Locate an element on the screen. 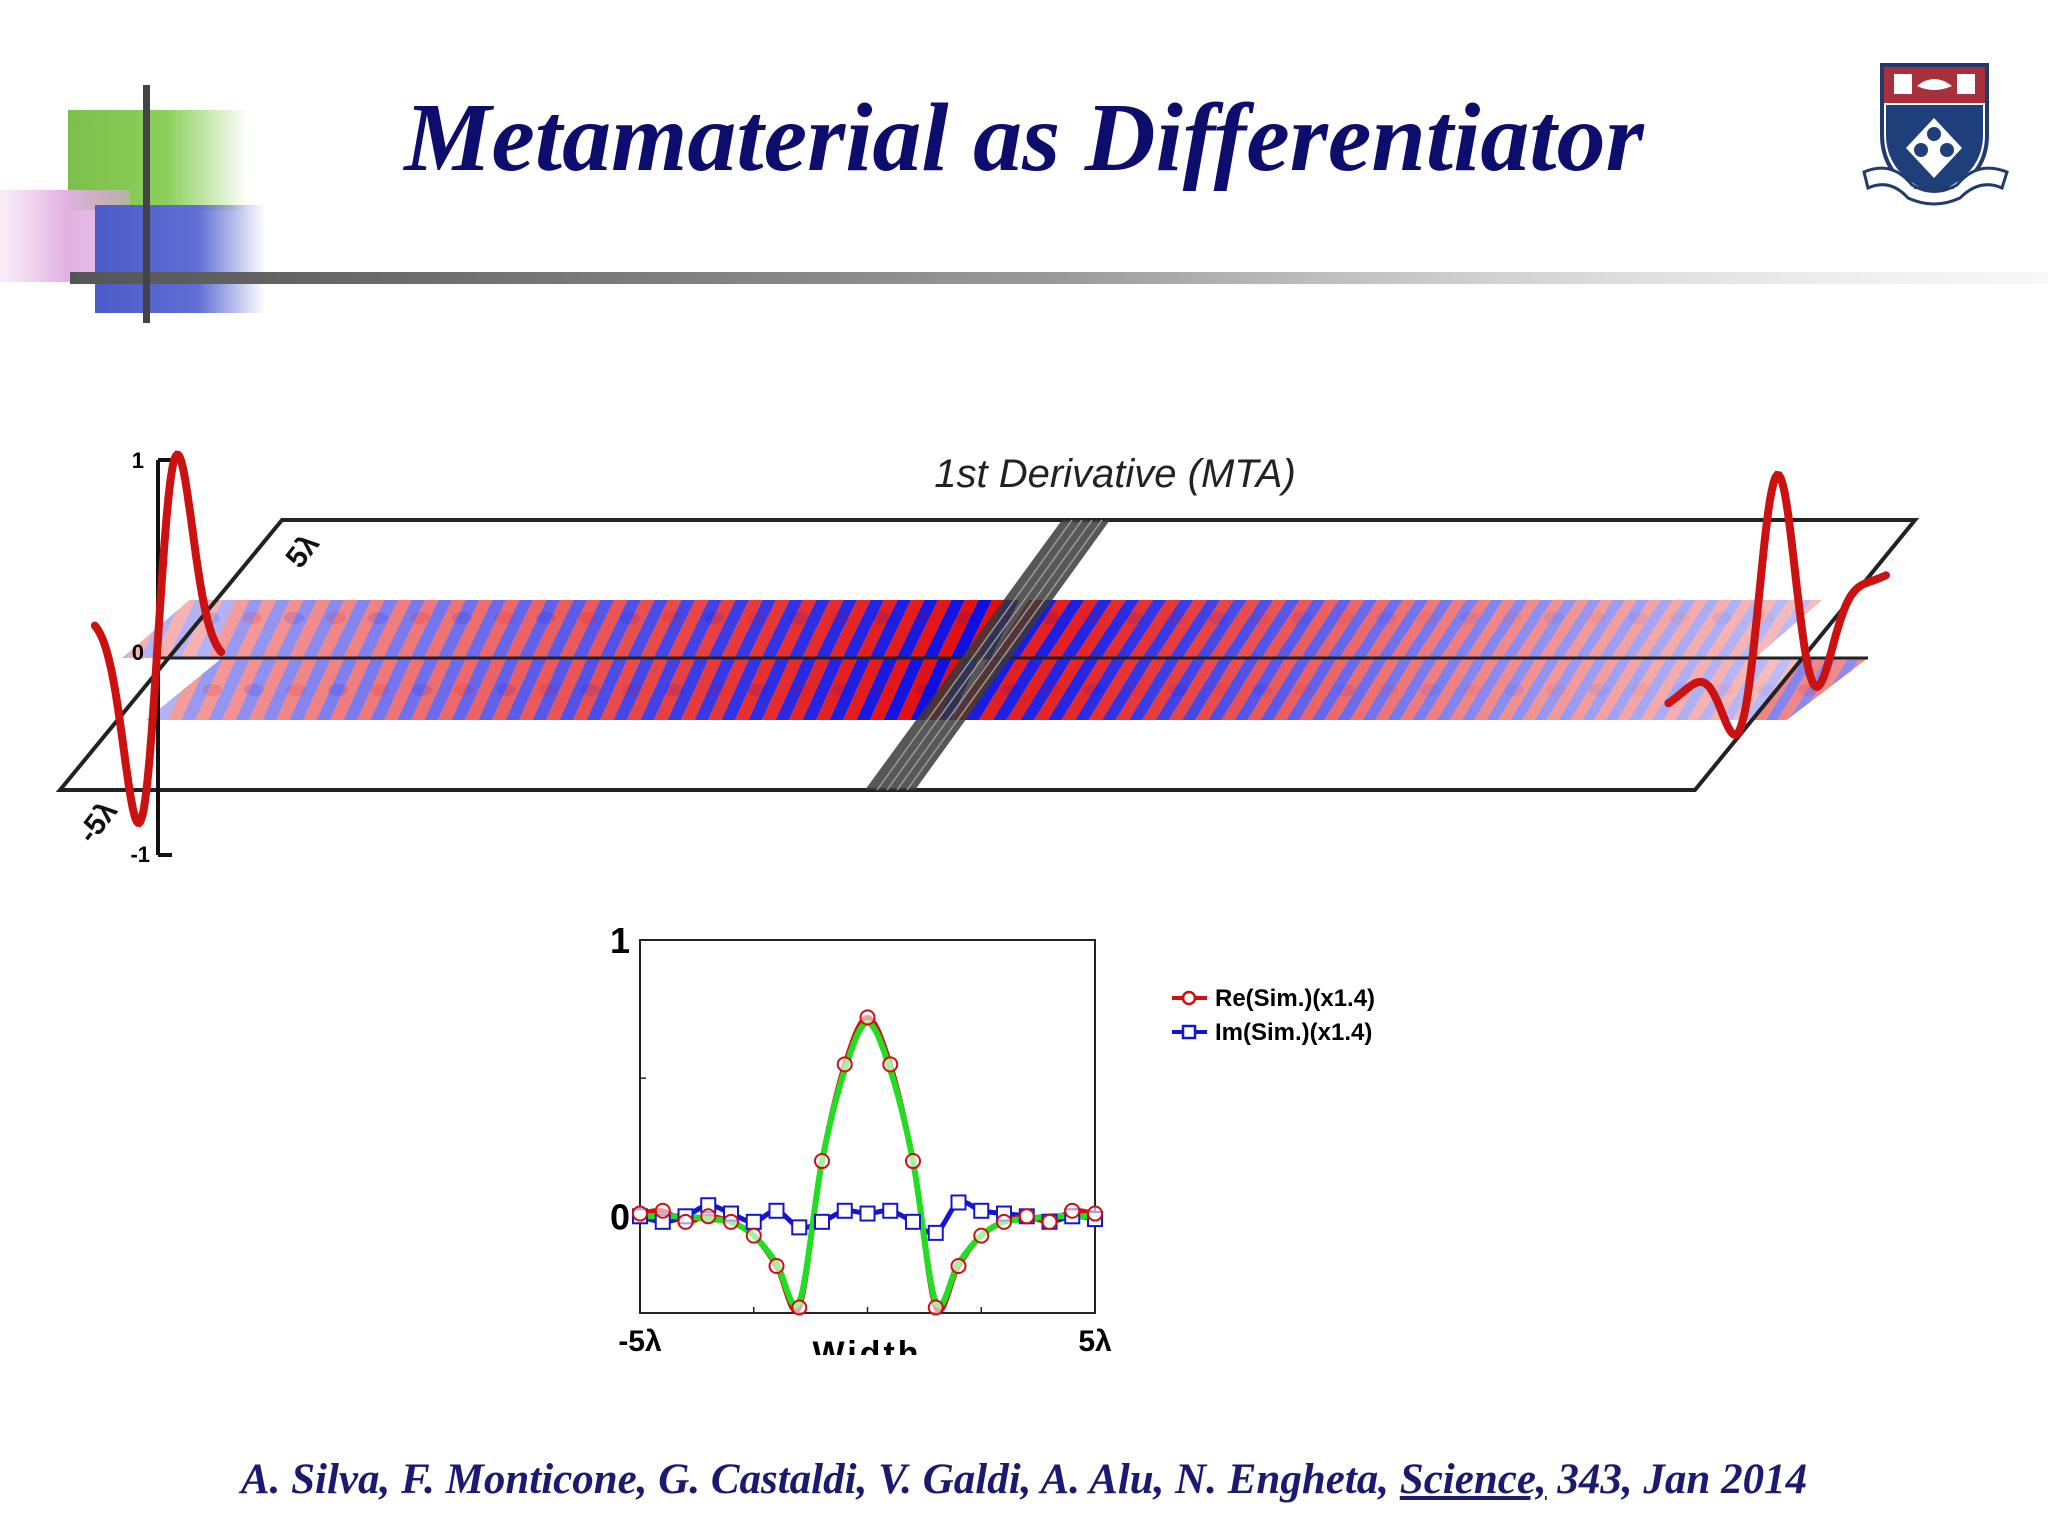 The image size is (2048, 1536). citation-details: 343, Jan 2014 is located at coordinates (1677, 1479).